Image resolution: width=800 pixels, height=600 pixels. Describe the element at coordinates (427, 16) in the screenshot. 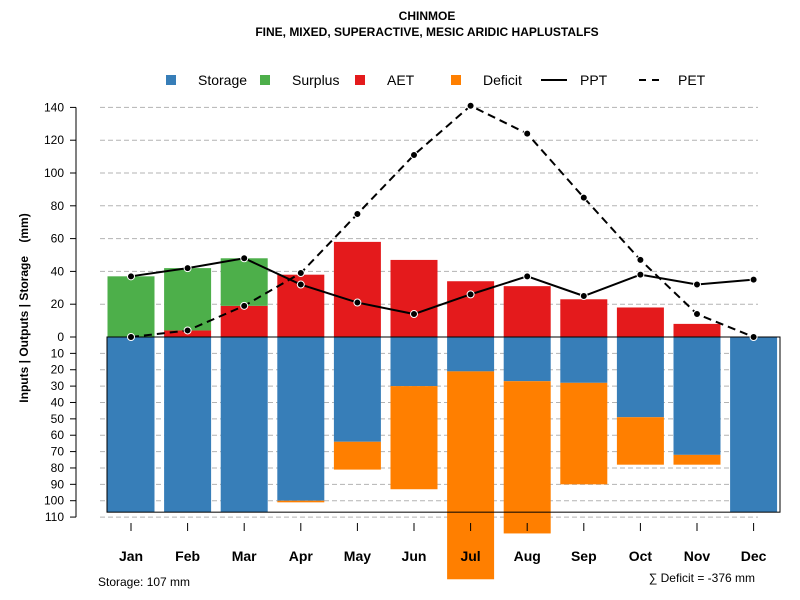

I see `chart-title: CHINMOE` at that location.